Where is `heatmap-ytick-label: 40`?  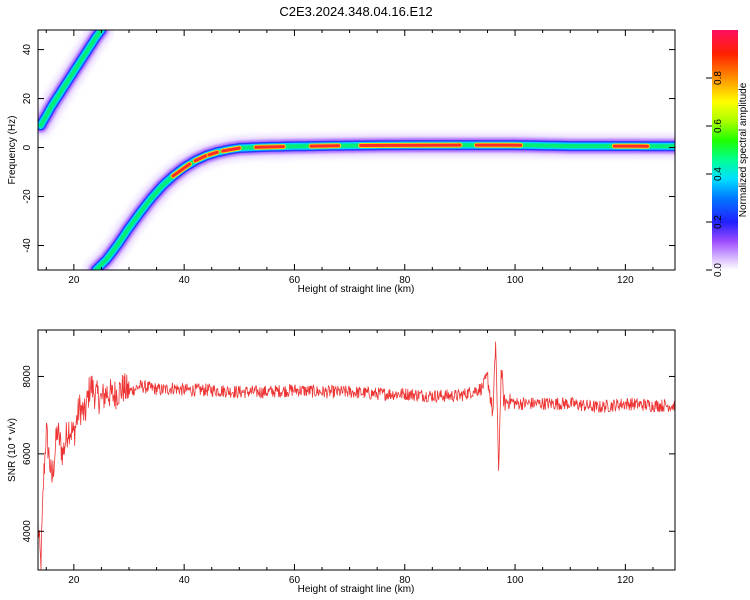
heatmap-ytick-label: 40 is located at coordinates (27, 50).